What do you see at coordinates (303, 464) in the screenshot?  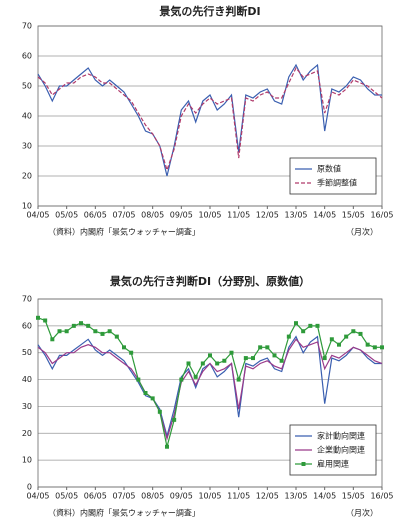 I see `legend-marker` at bounding box center [303, 464].